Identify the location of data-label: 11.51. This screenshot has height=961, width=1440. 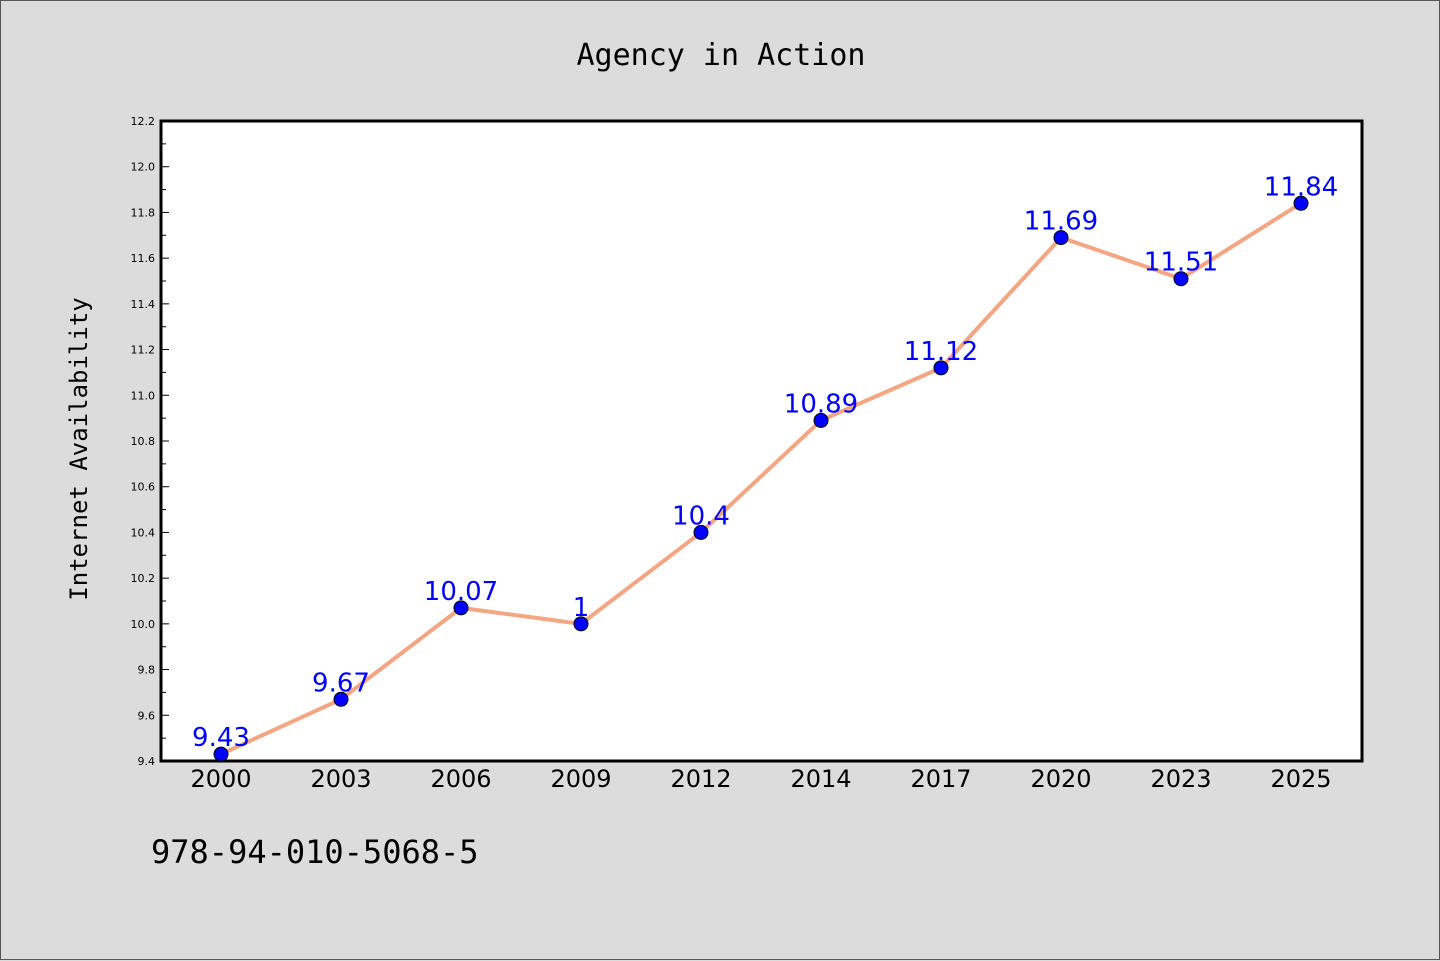
(1181, 263).